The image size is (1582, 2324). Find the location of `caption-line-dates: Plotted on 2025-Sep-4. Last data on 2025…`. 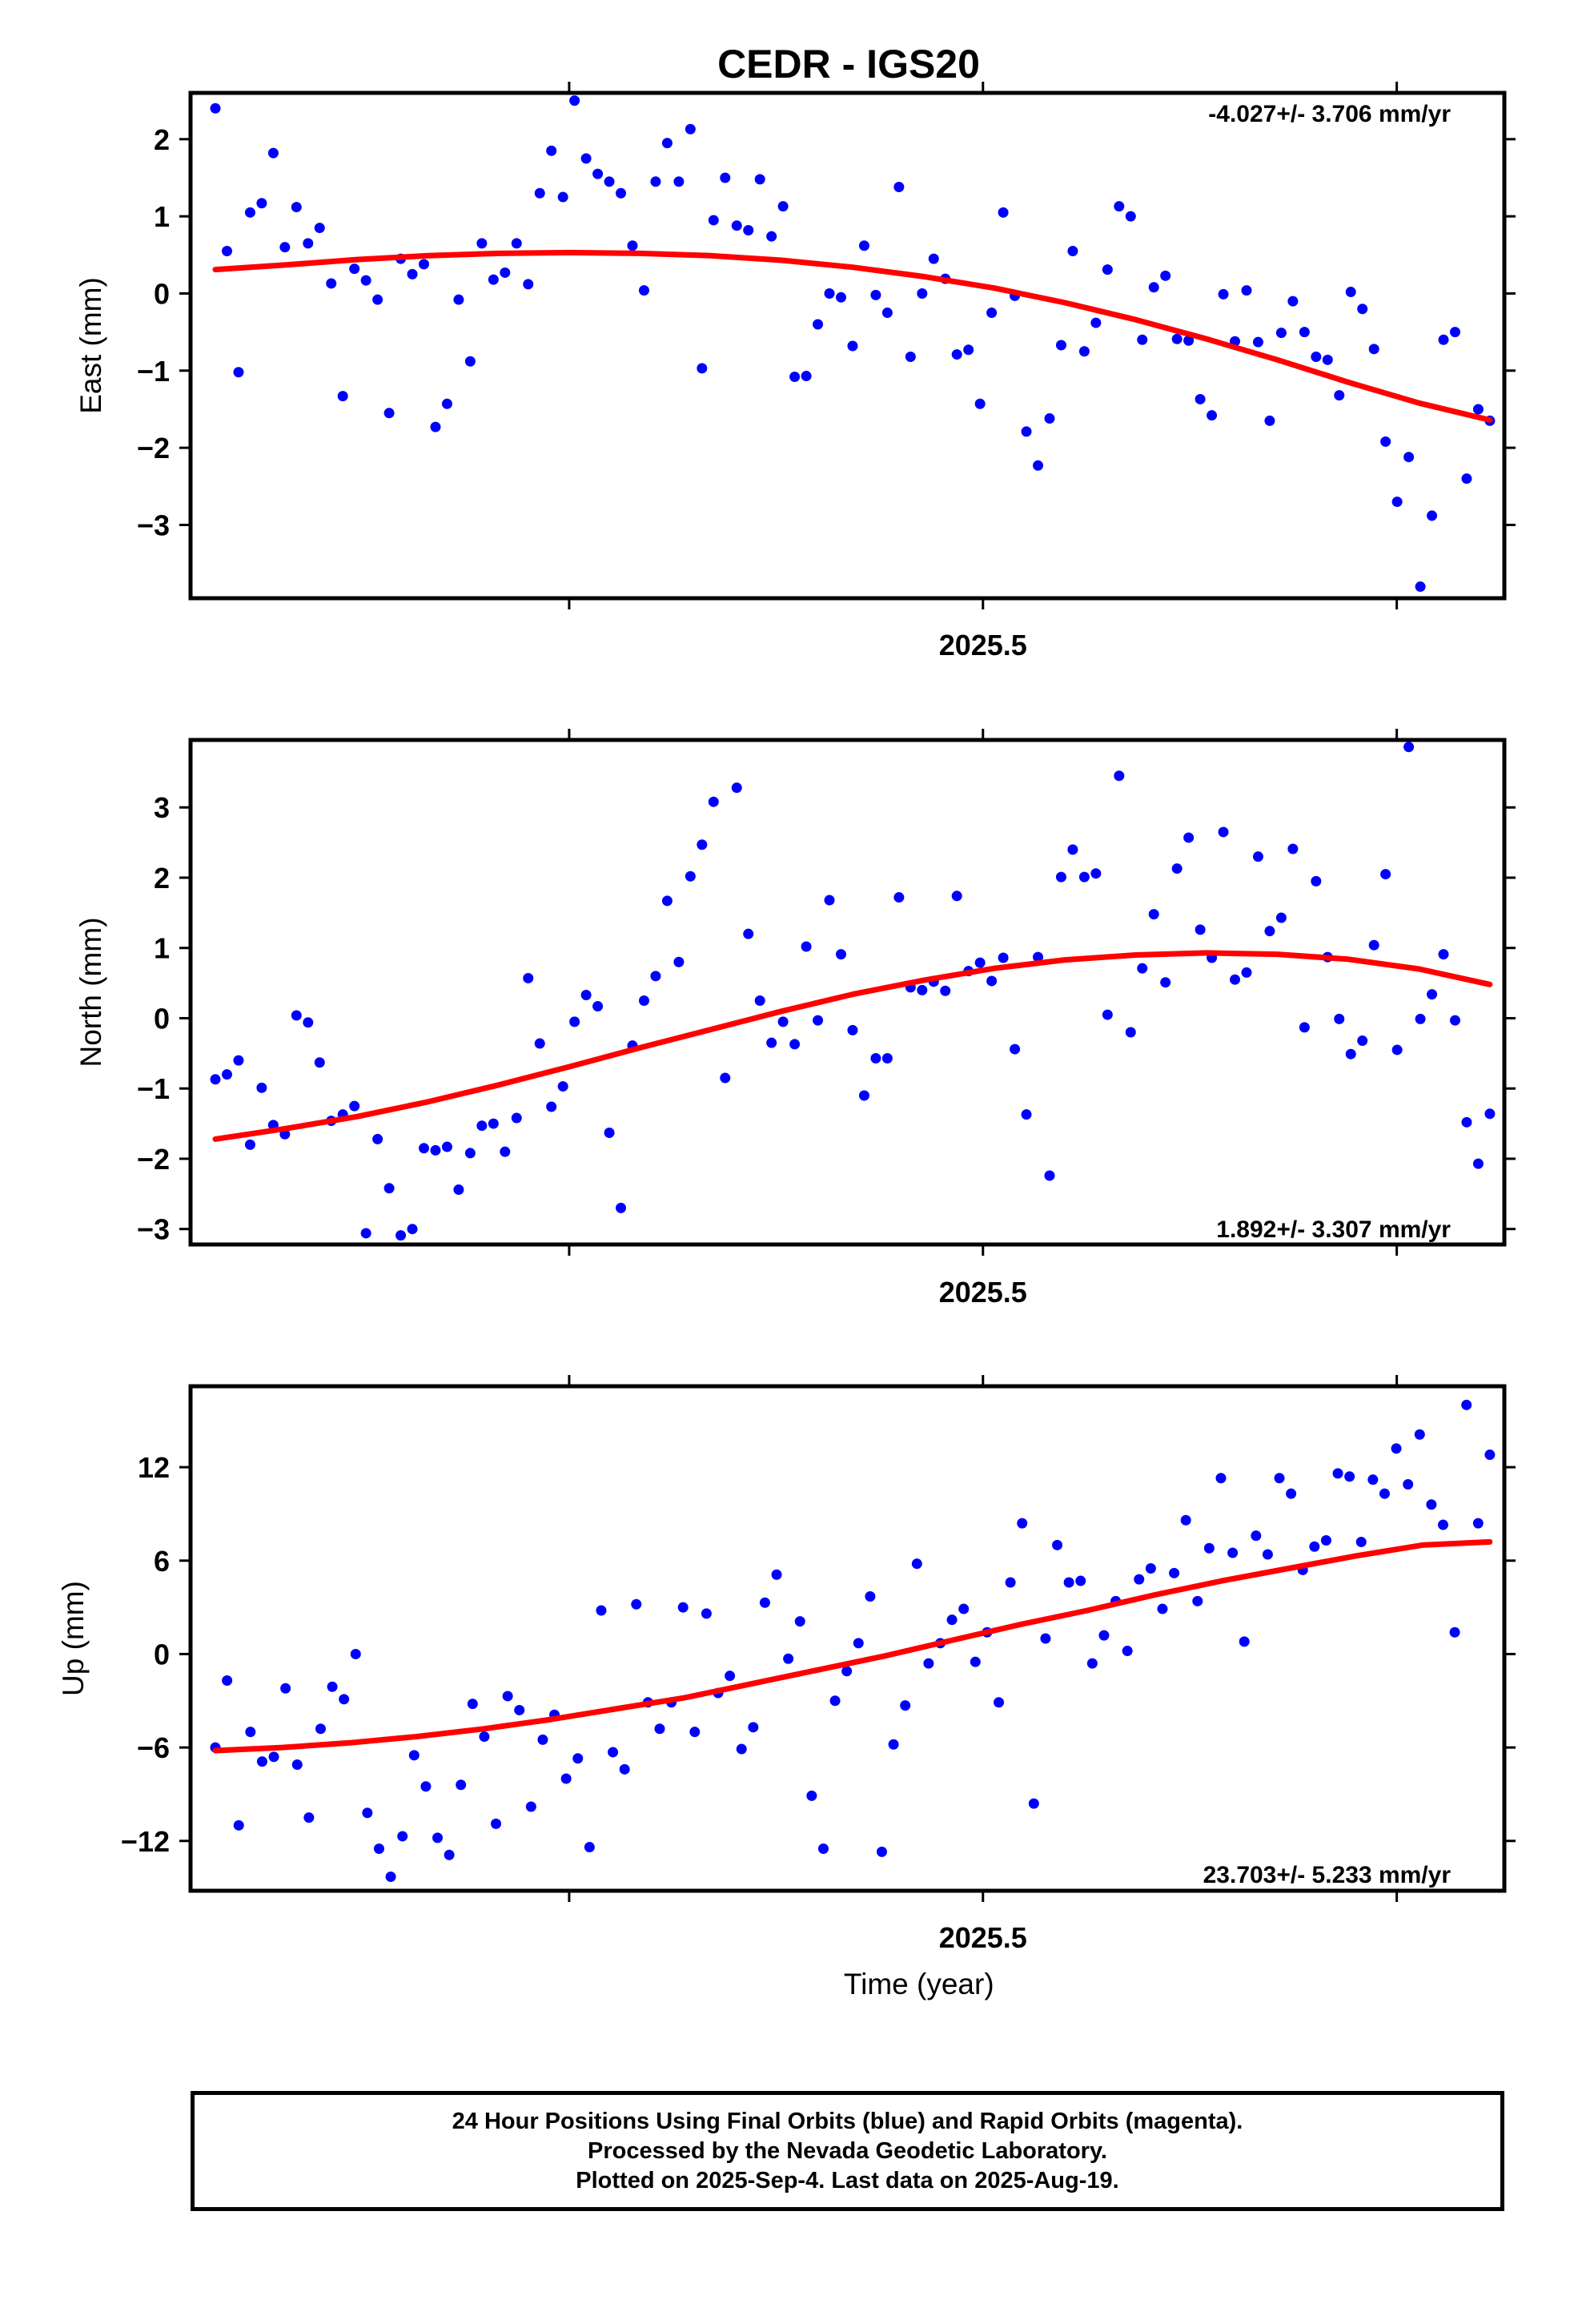

caption-line-dates: Plotted on 2025-Sep-4. Last data on 2025… is located at coordinates (847, 2180).